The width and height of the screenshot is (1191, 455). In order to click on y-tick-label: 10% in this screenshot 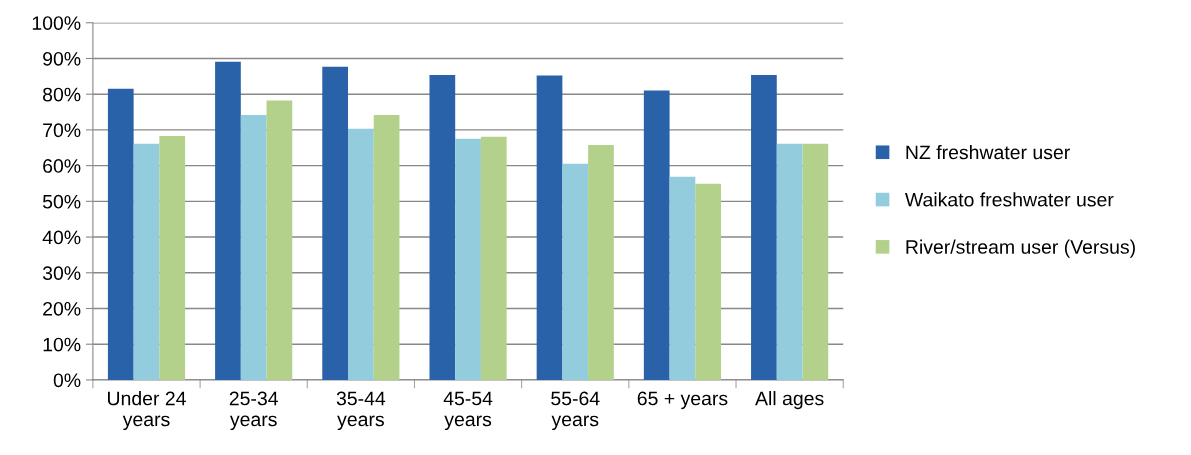, I will do `click(62, 344)`.